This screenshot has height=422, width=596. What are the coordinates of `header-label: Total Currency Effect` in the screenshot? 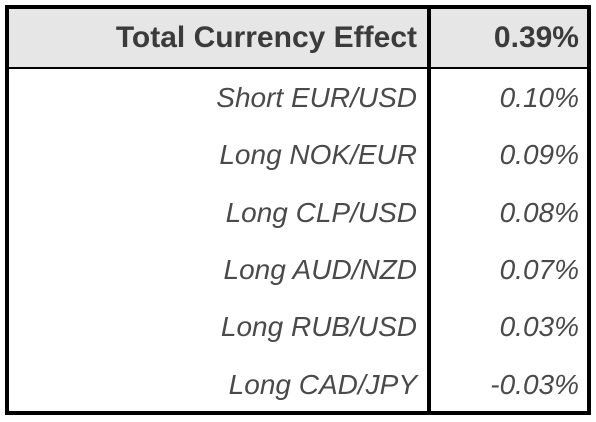 It's located at (266, 37).